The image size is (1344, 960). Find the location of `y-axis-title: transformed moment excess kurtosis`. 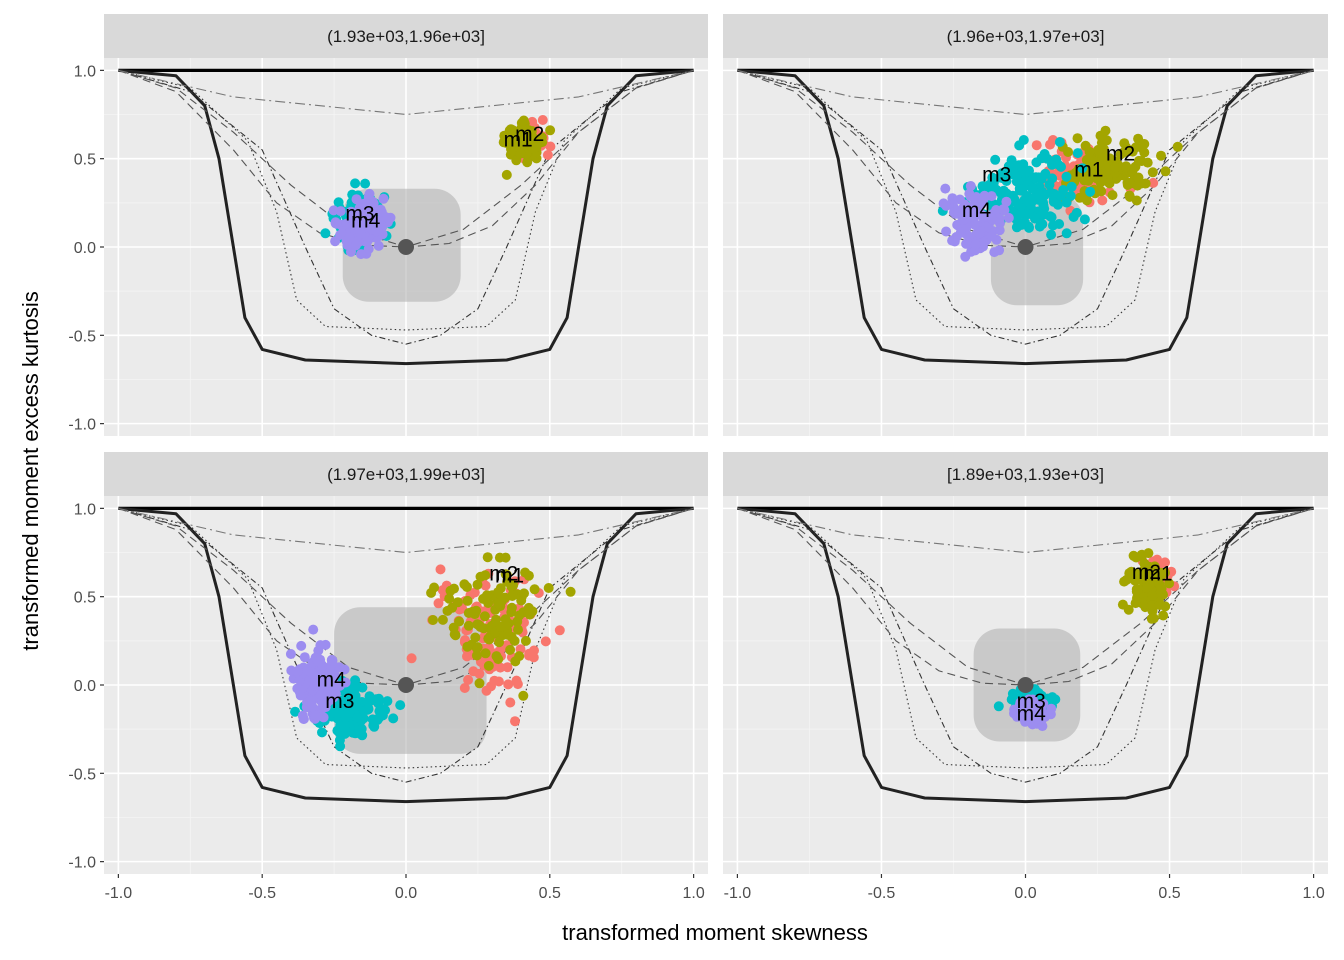

y-axis-title: transformed moment excess kurtosis is located at coordinates (30, 470).